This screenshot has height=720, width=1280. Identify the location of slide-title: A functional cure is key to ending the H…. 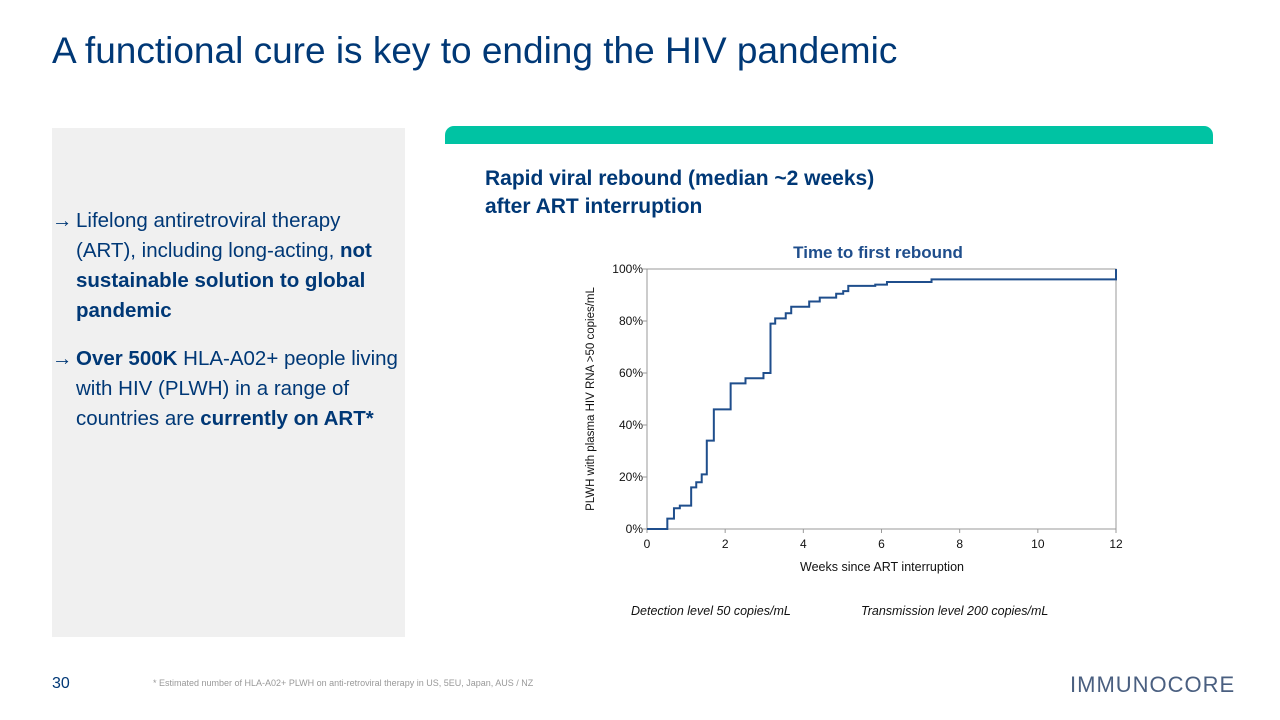
(475, 50).